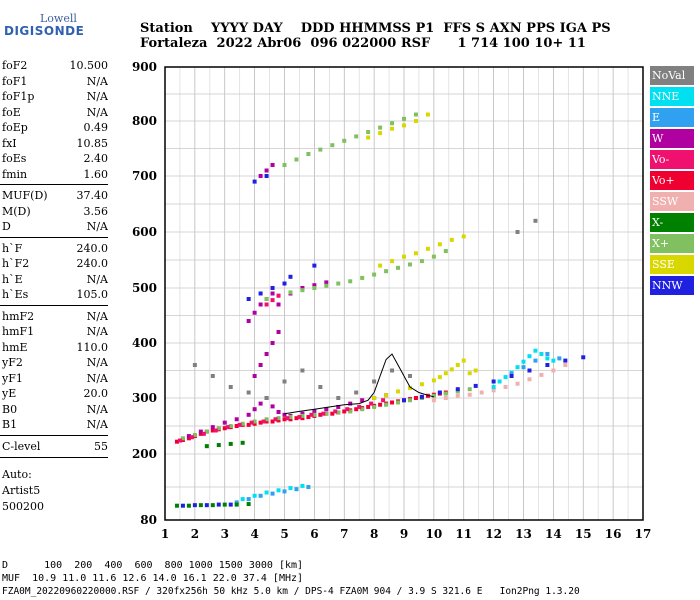 Image resolution: width=700 pixels, height=600 pixels. What do you see at coordinates (15, 81) in the screenshot?
I see `param-label: foF1` at bounding box center [15, 81].